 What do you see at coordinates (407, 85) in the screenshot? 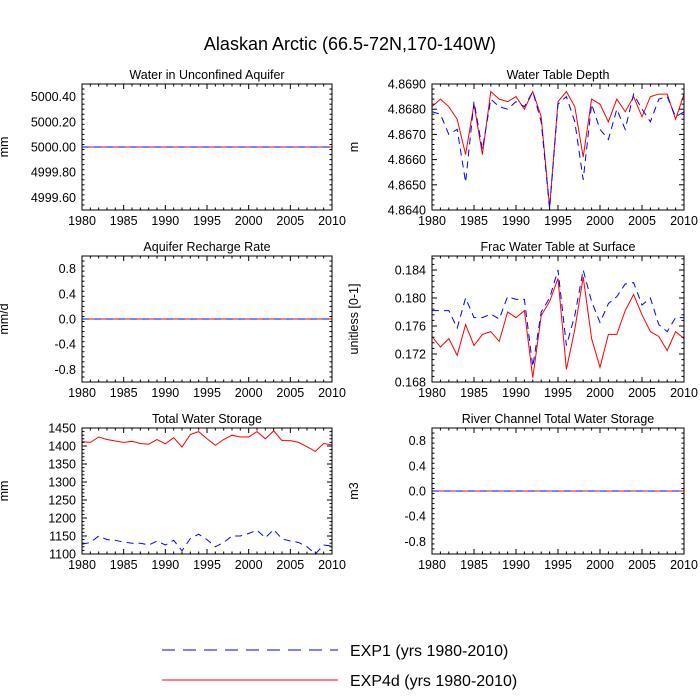
I see `y-tick-label: 4.8690` at bounding box center [407, 85].